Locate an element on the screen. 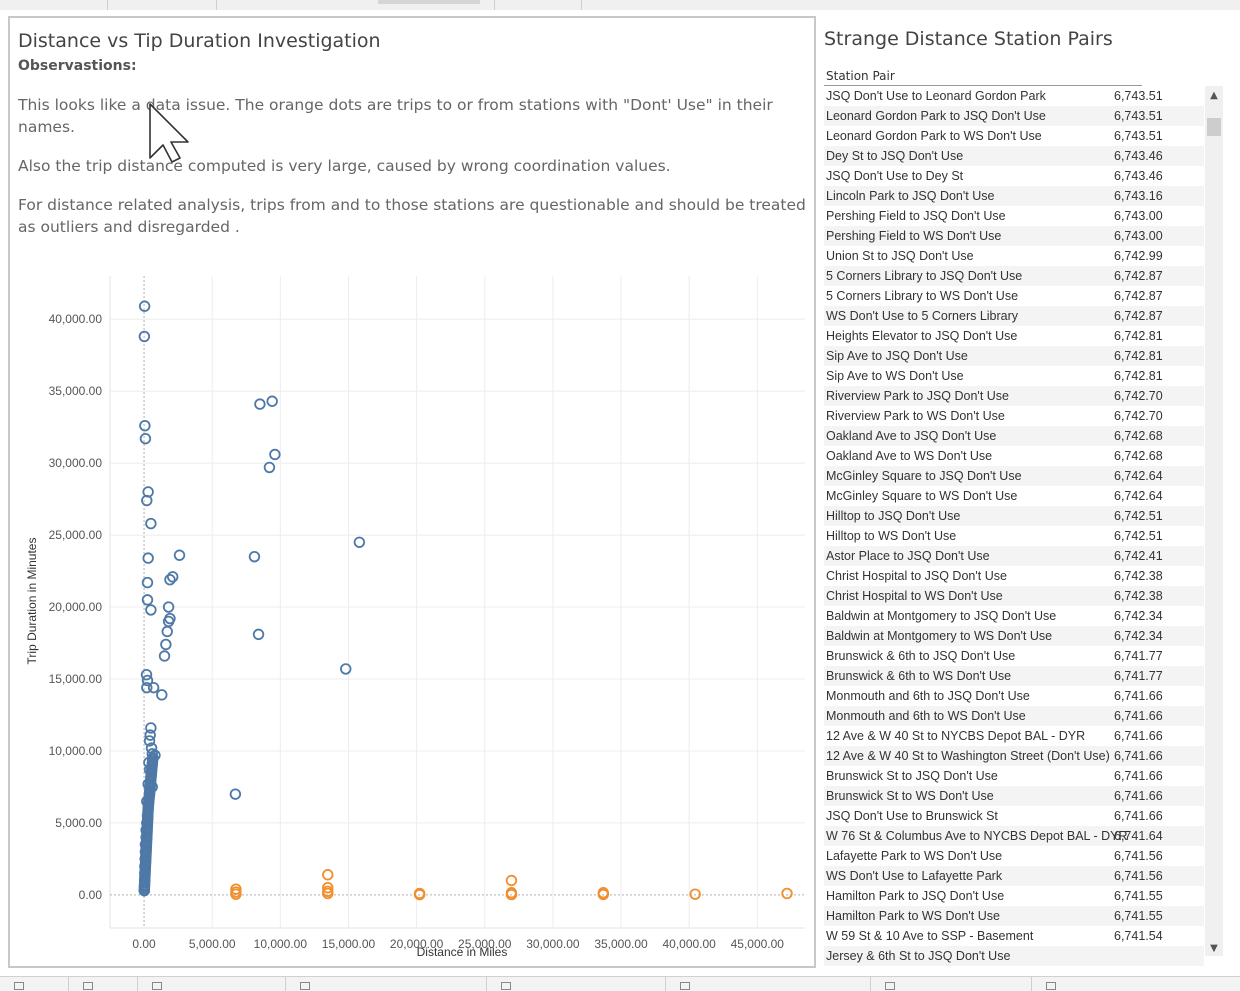  table-row: Dey St to JSQ Don't Use 6,743.46 is located at coordinates (1014, 156).